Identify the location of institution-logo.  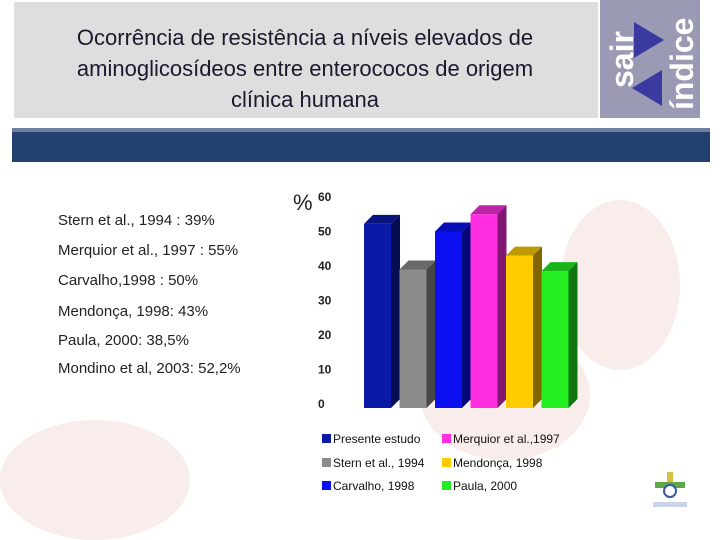
(670, 489).